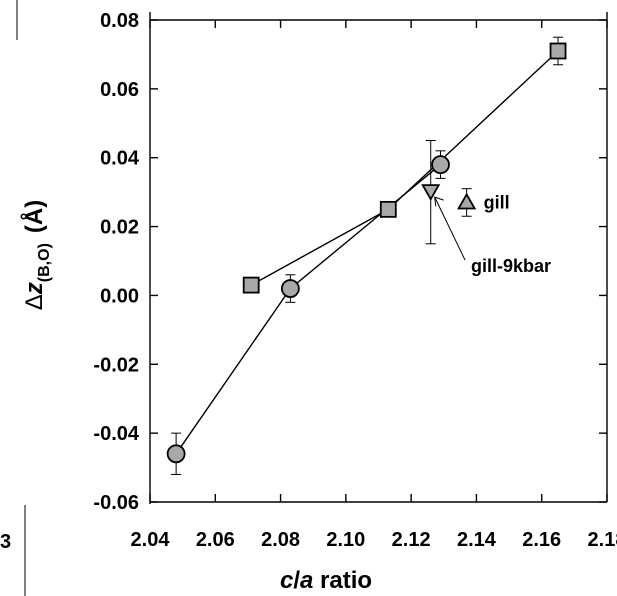 The image size is (617, 596). I want to click on y-tick-label: 0.02, so click(119, 228).